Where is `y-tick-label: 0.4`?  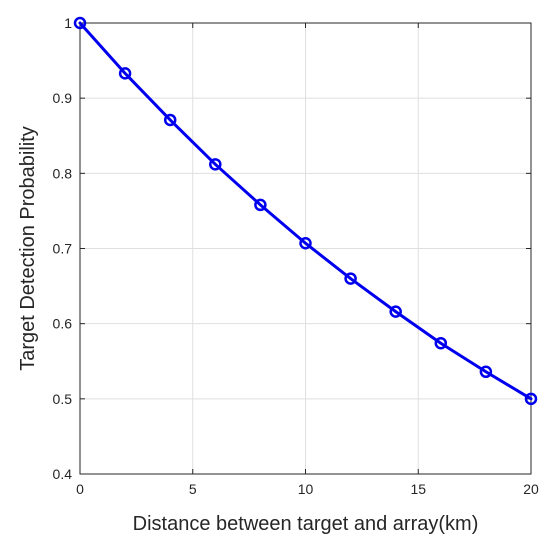
y-tick-label: 0.4 is located at coordinates (63, 474).